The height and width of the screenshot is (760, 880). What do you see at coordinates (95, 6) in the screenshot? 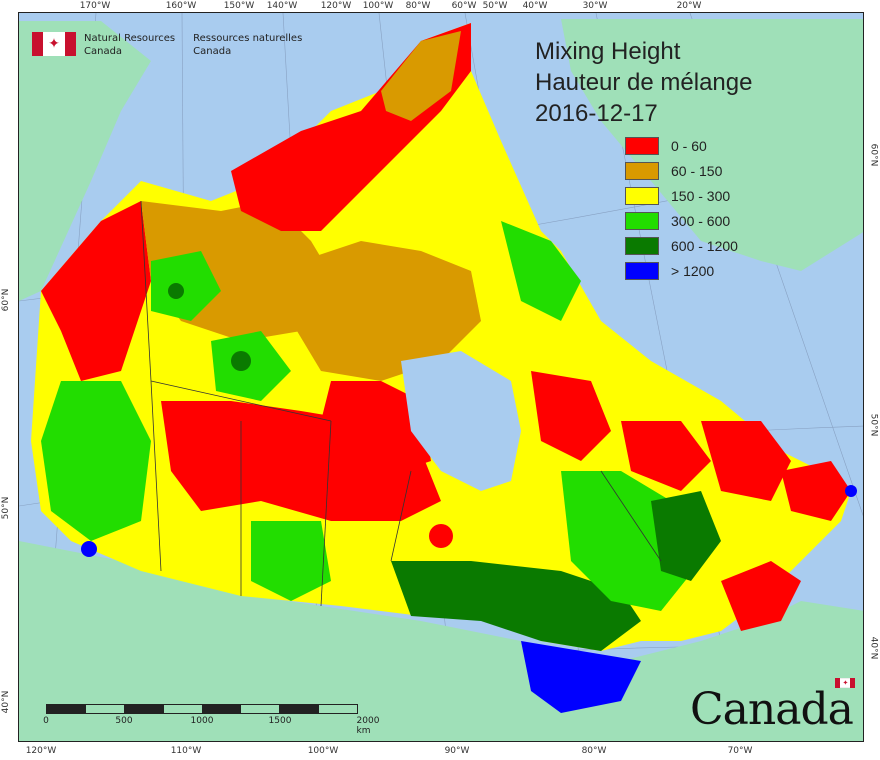
I see `top-tick-170w: 170°W` at bounding box center [95, 6].